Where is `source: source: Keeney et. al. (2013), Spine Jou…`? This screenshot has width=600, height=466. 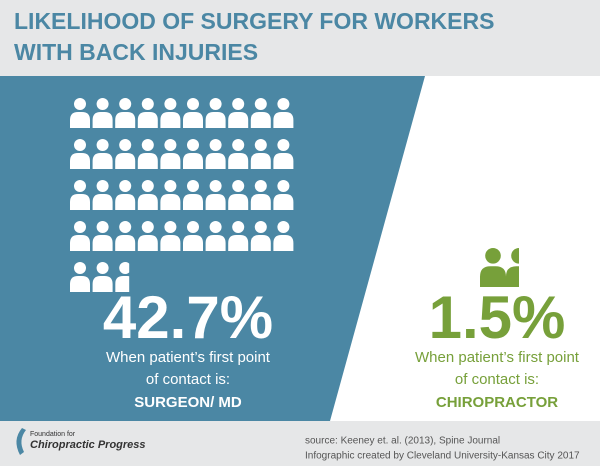 source: source: Keeney et. al. (2013), Spine Jou… is located at coordinates (402, 441).